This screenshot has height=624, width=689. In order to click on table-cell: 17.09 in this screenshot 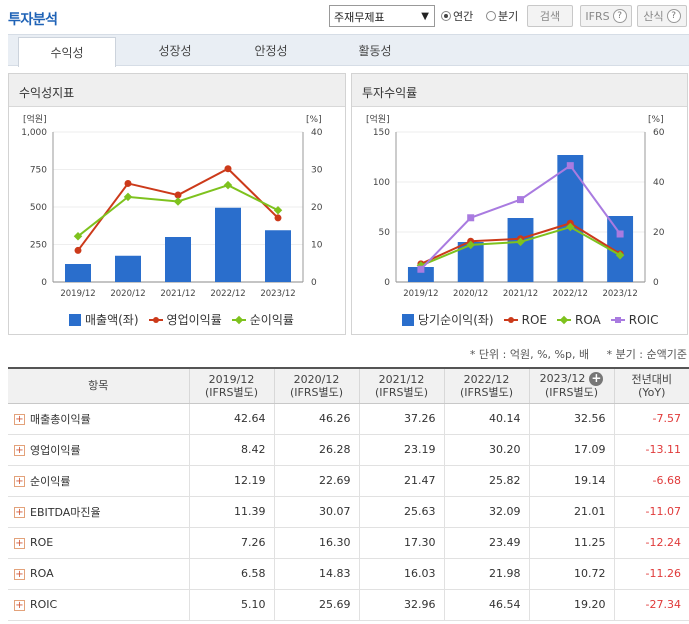, I will do `click(571, 450)`.